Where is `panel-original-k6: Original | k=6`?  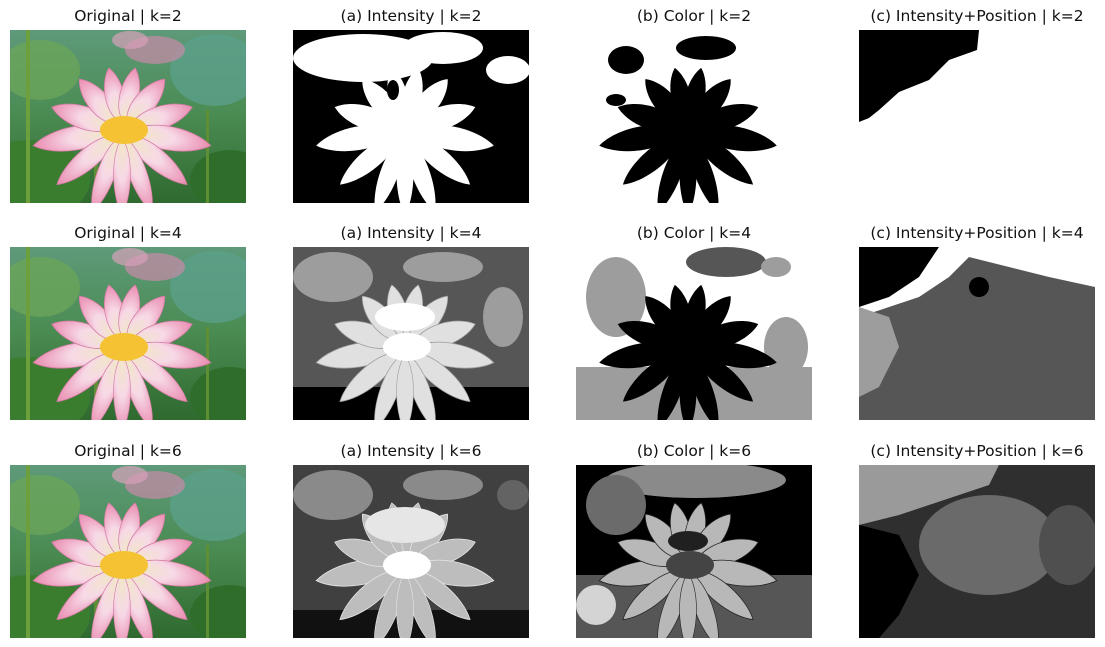 panel-original-k6: Original | k=6 is located at coordinates (128, 539).